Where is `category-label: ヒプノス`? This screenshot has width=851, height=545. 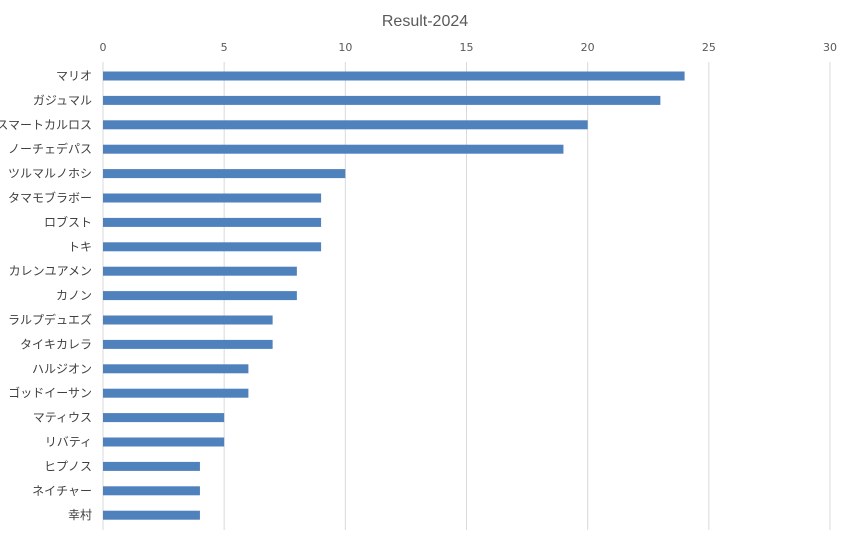
category-label: ヒプノス is located at coordinates (68, 466).